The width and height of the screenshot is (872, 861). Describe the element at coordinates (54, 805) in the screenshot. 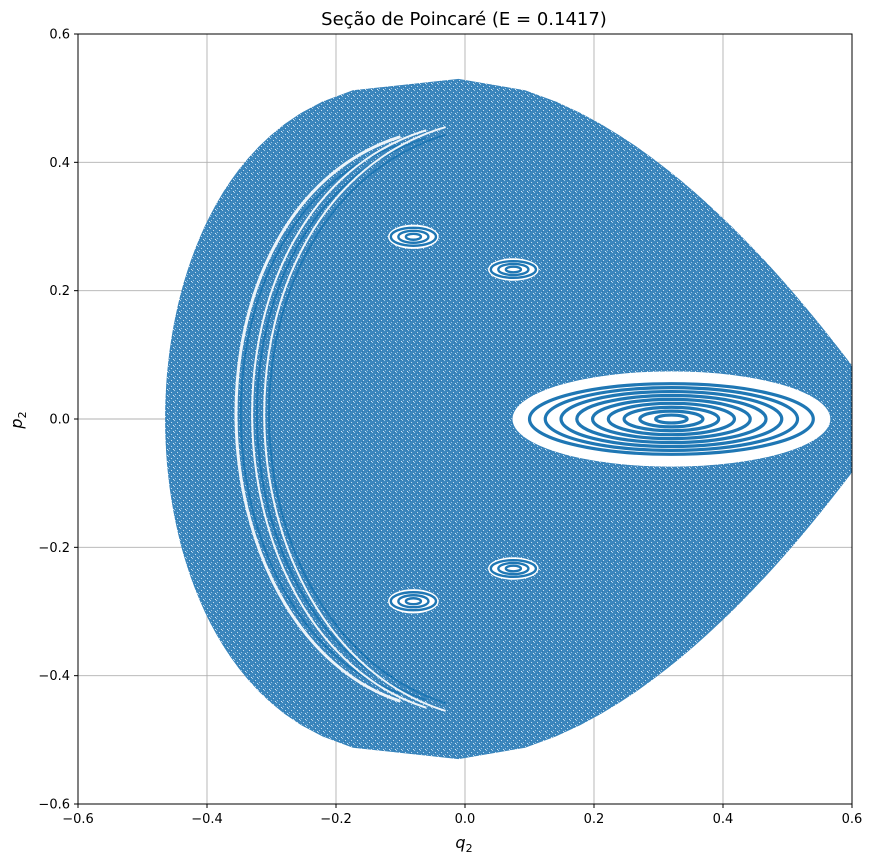

I see `y-tick-label-0: −0.6` at that location.